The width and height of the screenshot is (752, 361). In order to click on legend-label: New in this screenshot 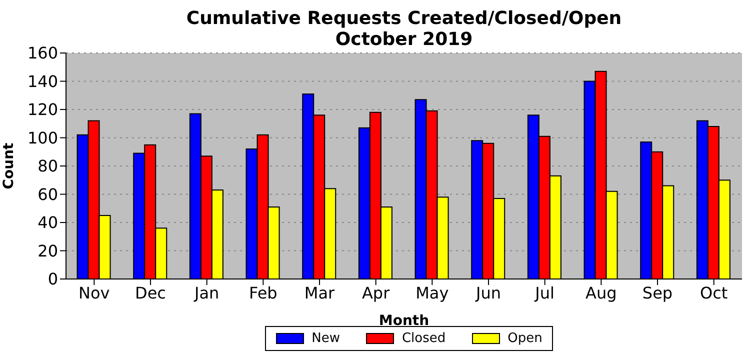, I will do `click(326, 338)`.